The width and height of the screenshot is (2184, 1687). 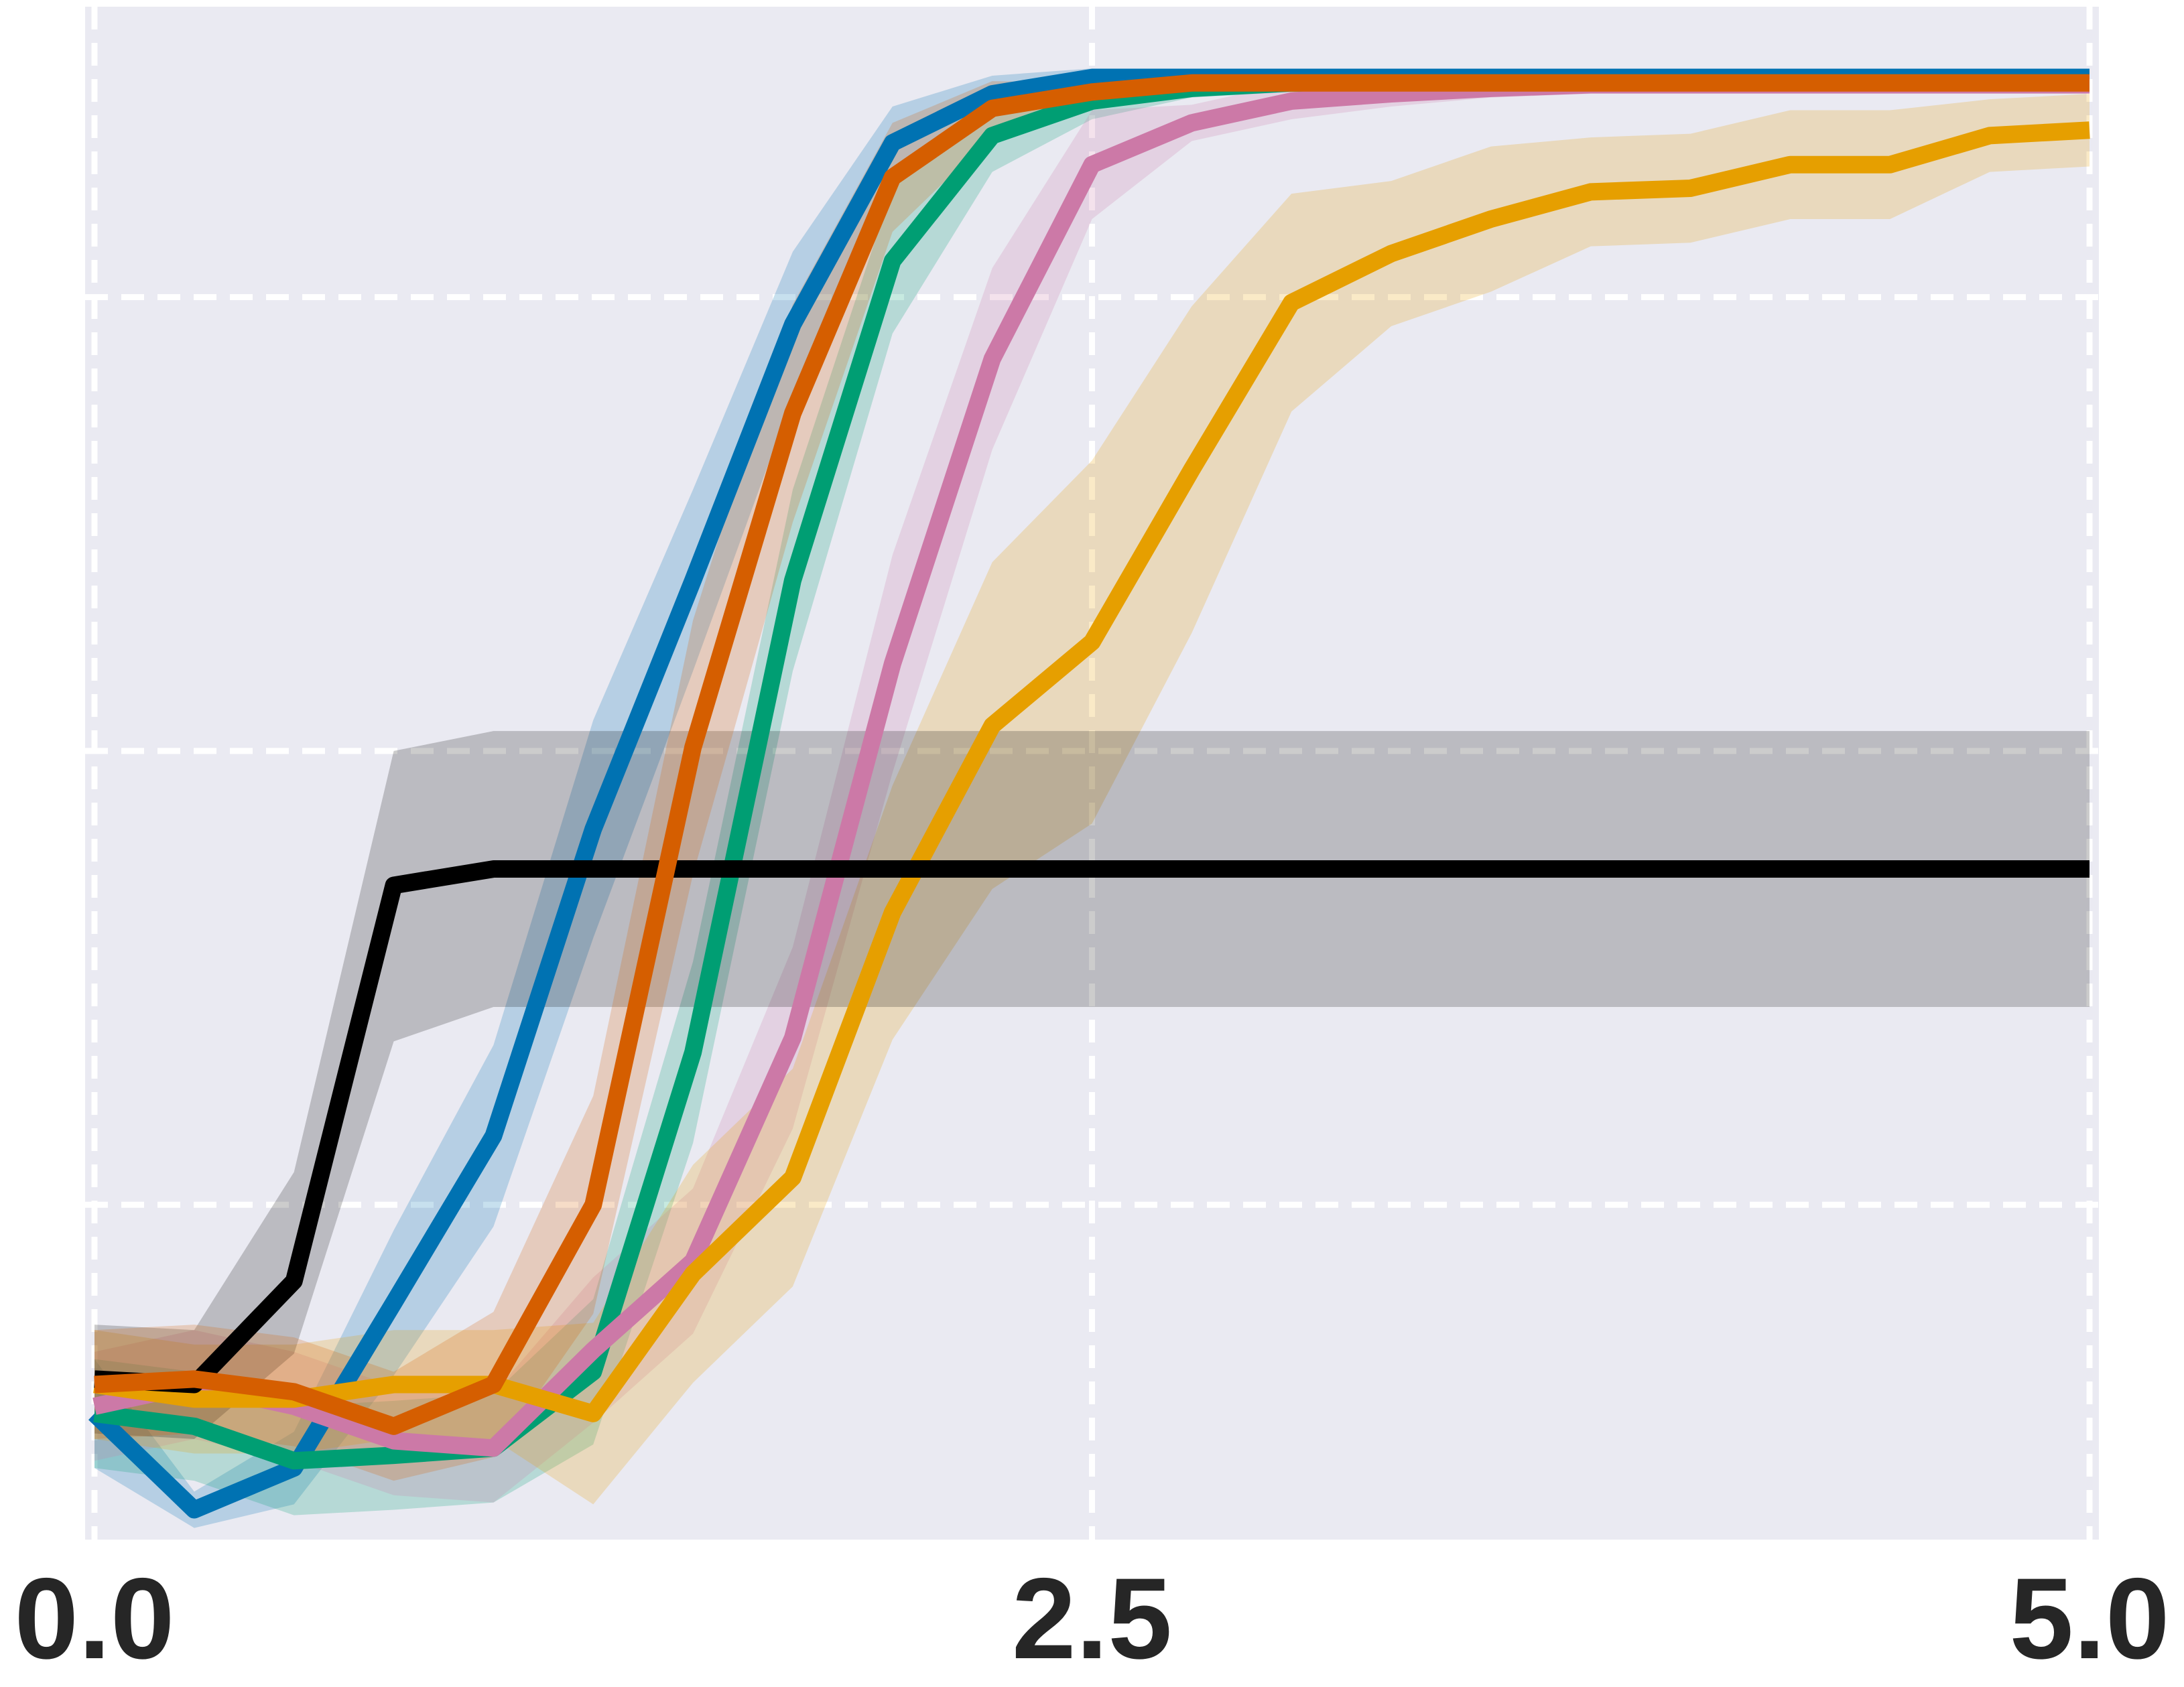 I want to click on x-tick-label: 0.0, so click(x=94, y=1618).